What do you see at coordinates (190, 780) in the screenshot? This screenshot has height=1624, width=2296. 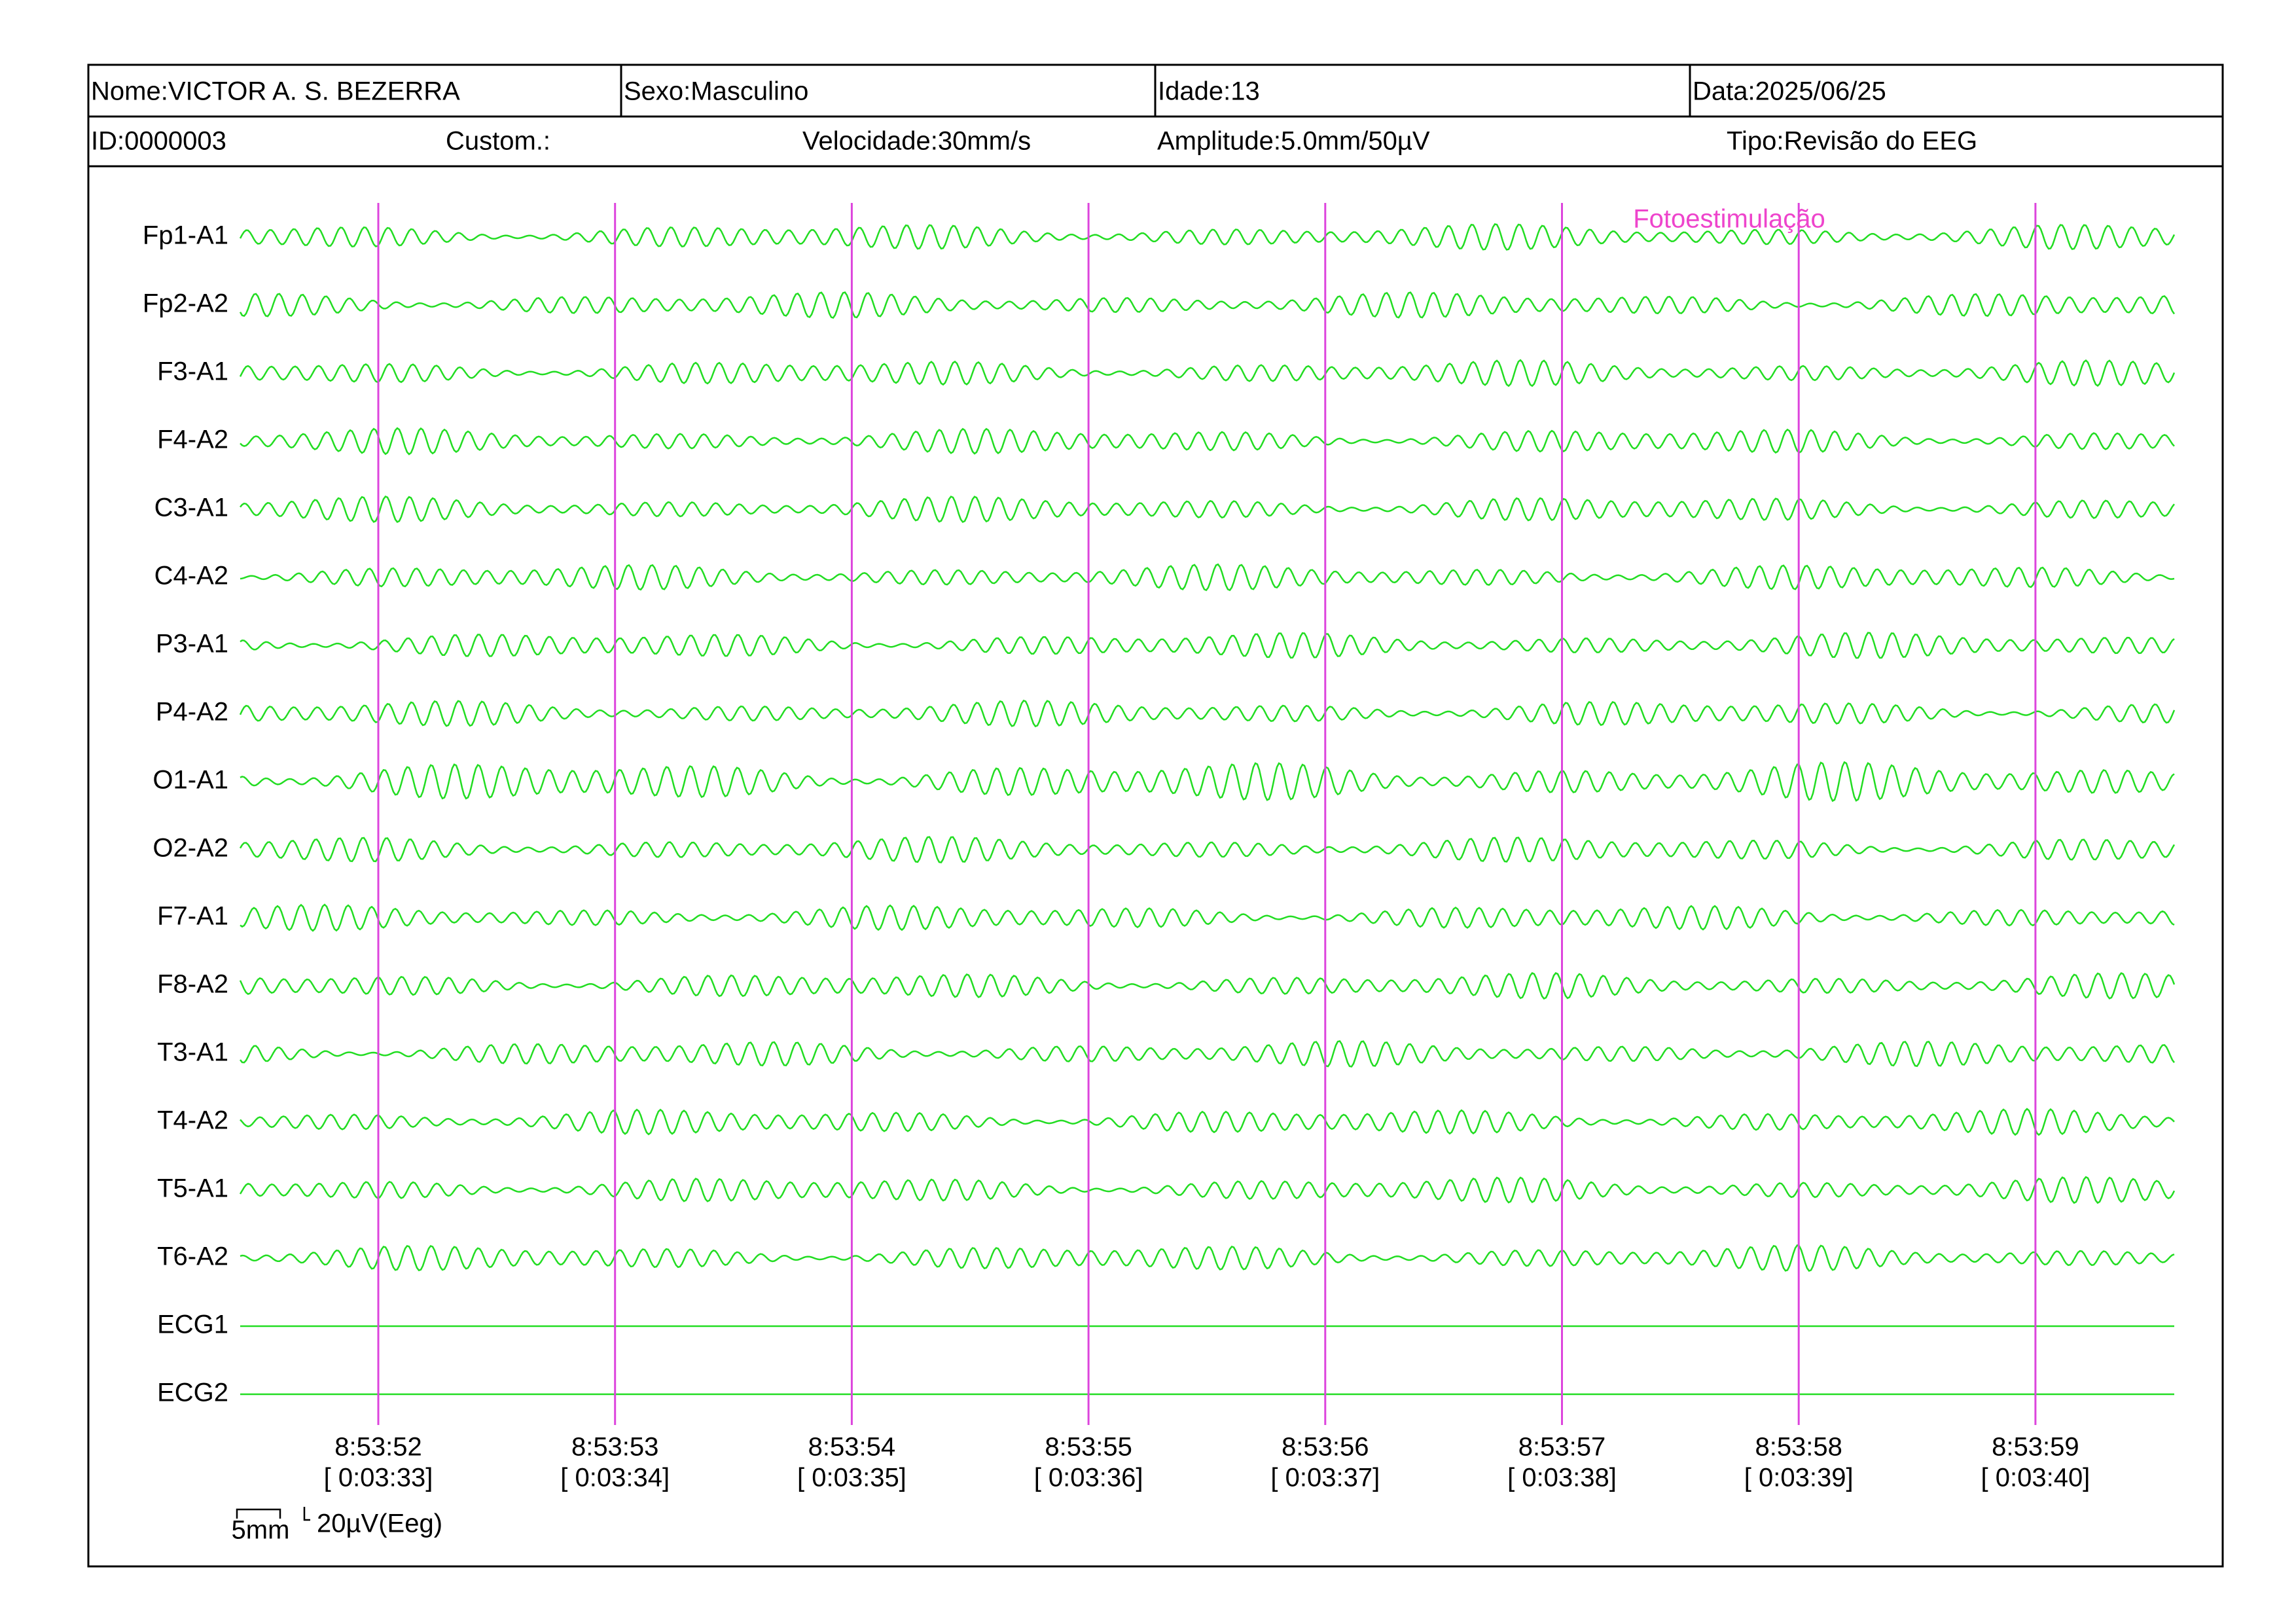 I see `channel-label: O1-A1` at bounding box center [190, 780].